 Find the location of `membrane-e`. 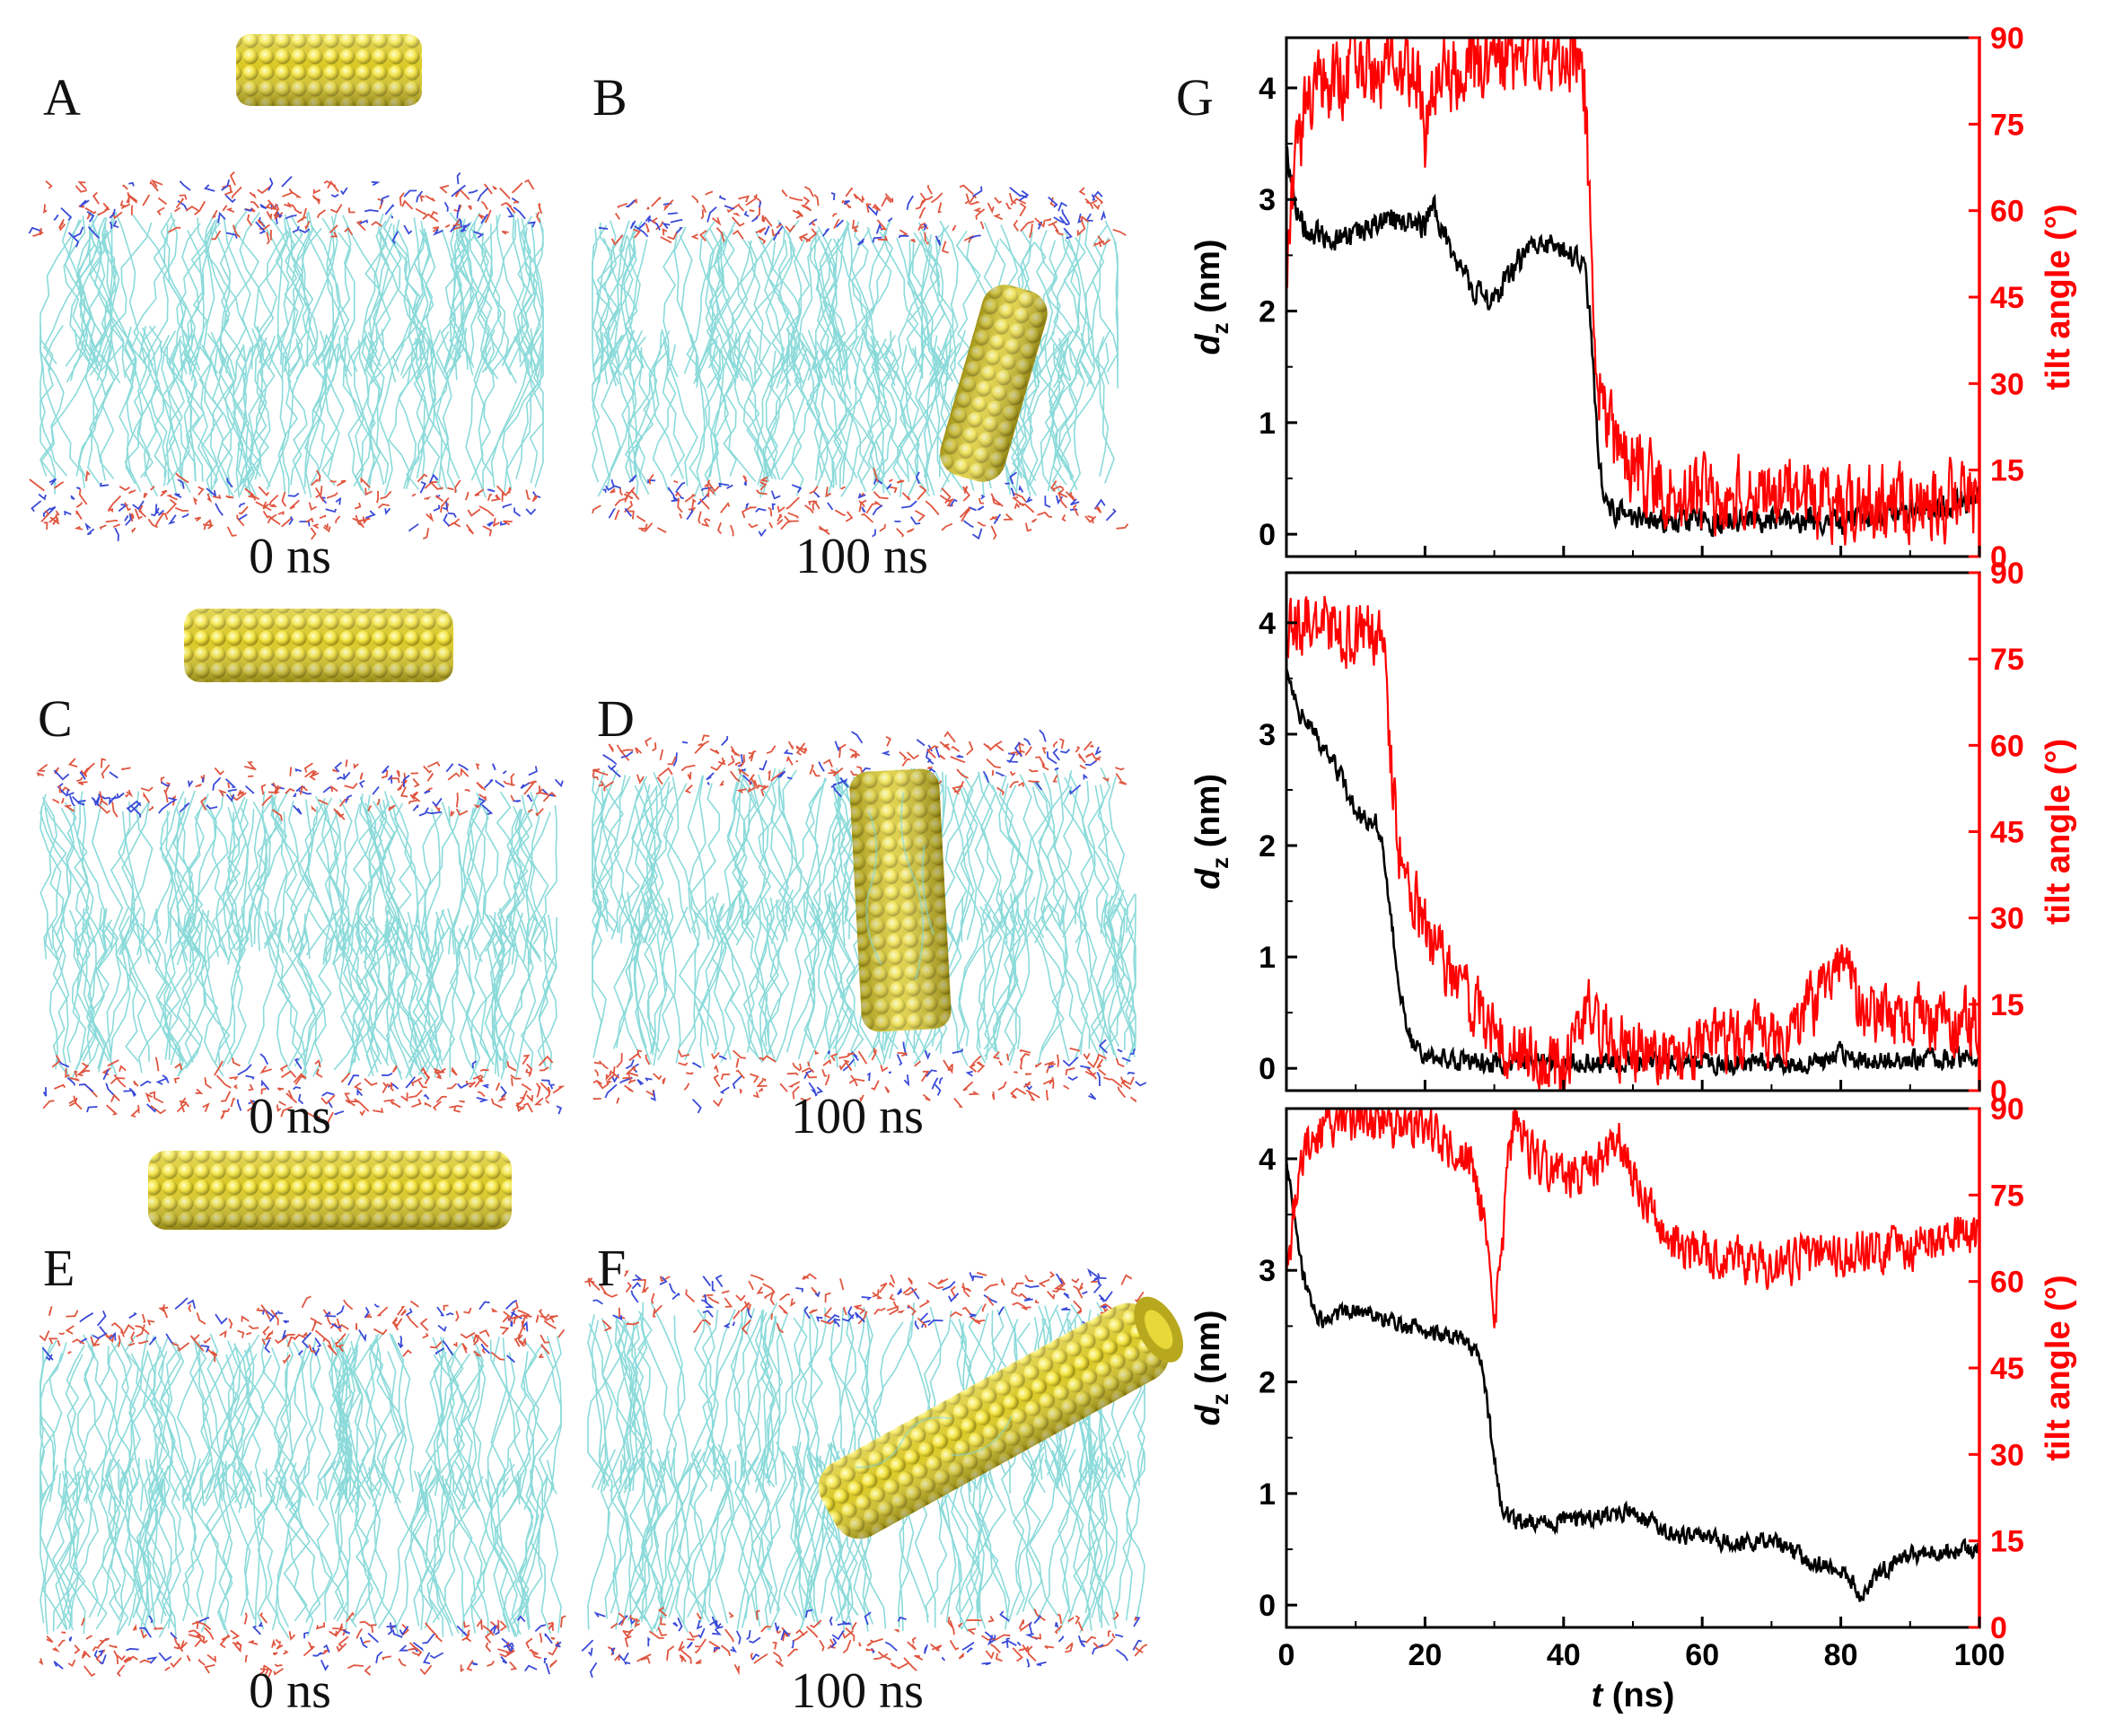

membrane-e is located at coordinates (302, 1487).